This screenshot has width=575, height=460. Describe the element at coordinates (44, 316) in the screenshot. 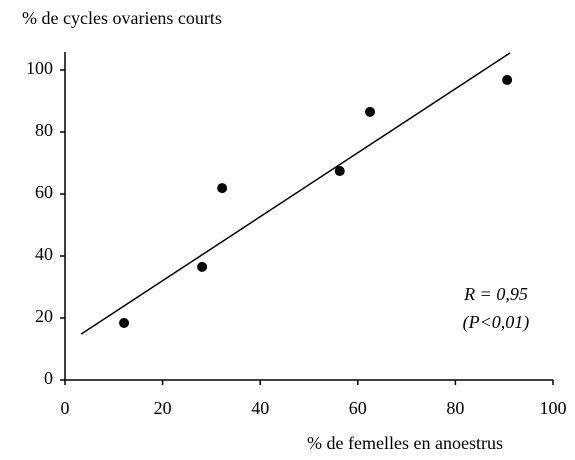

I see `y-tick-label: 20` at that location.